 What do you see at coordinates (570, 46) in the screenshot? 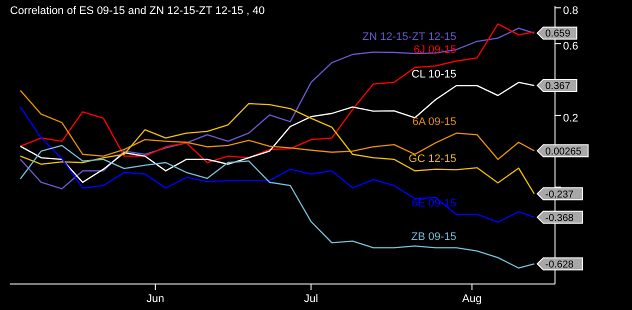
I see `y-tick-label: 0.6` at bounding box center [570, 46].